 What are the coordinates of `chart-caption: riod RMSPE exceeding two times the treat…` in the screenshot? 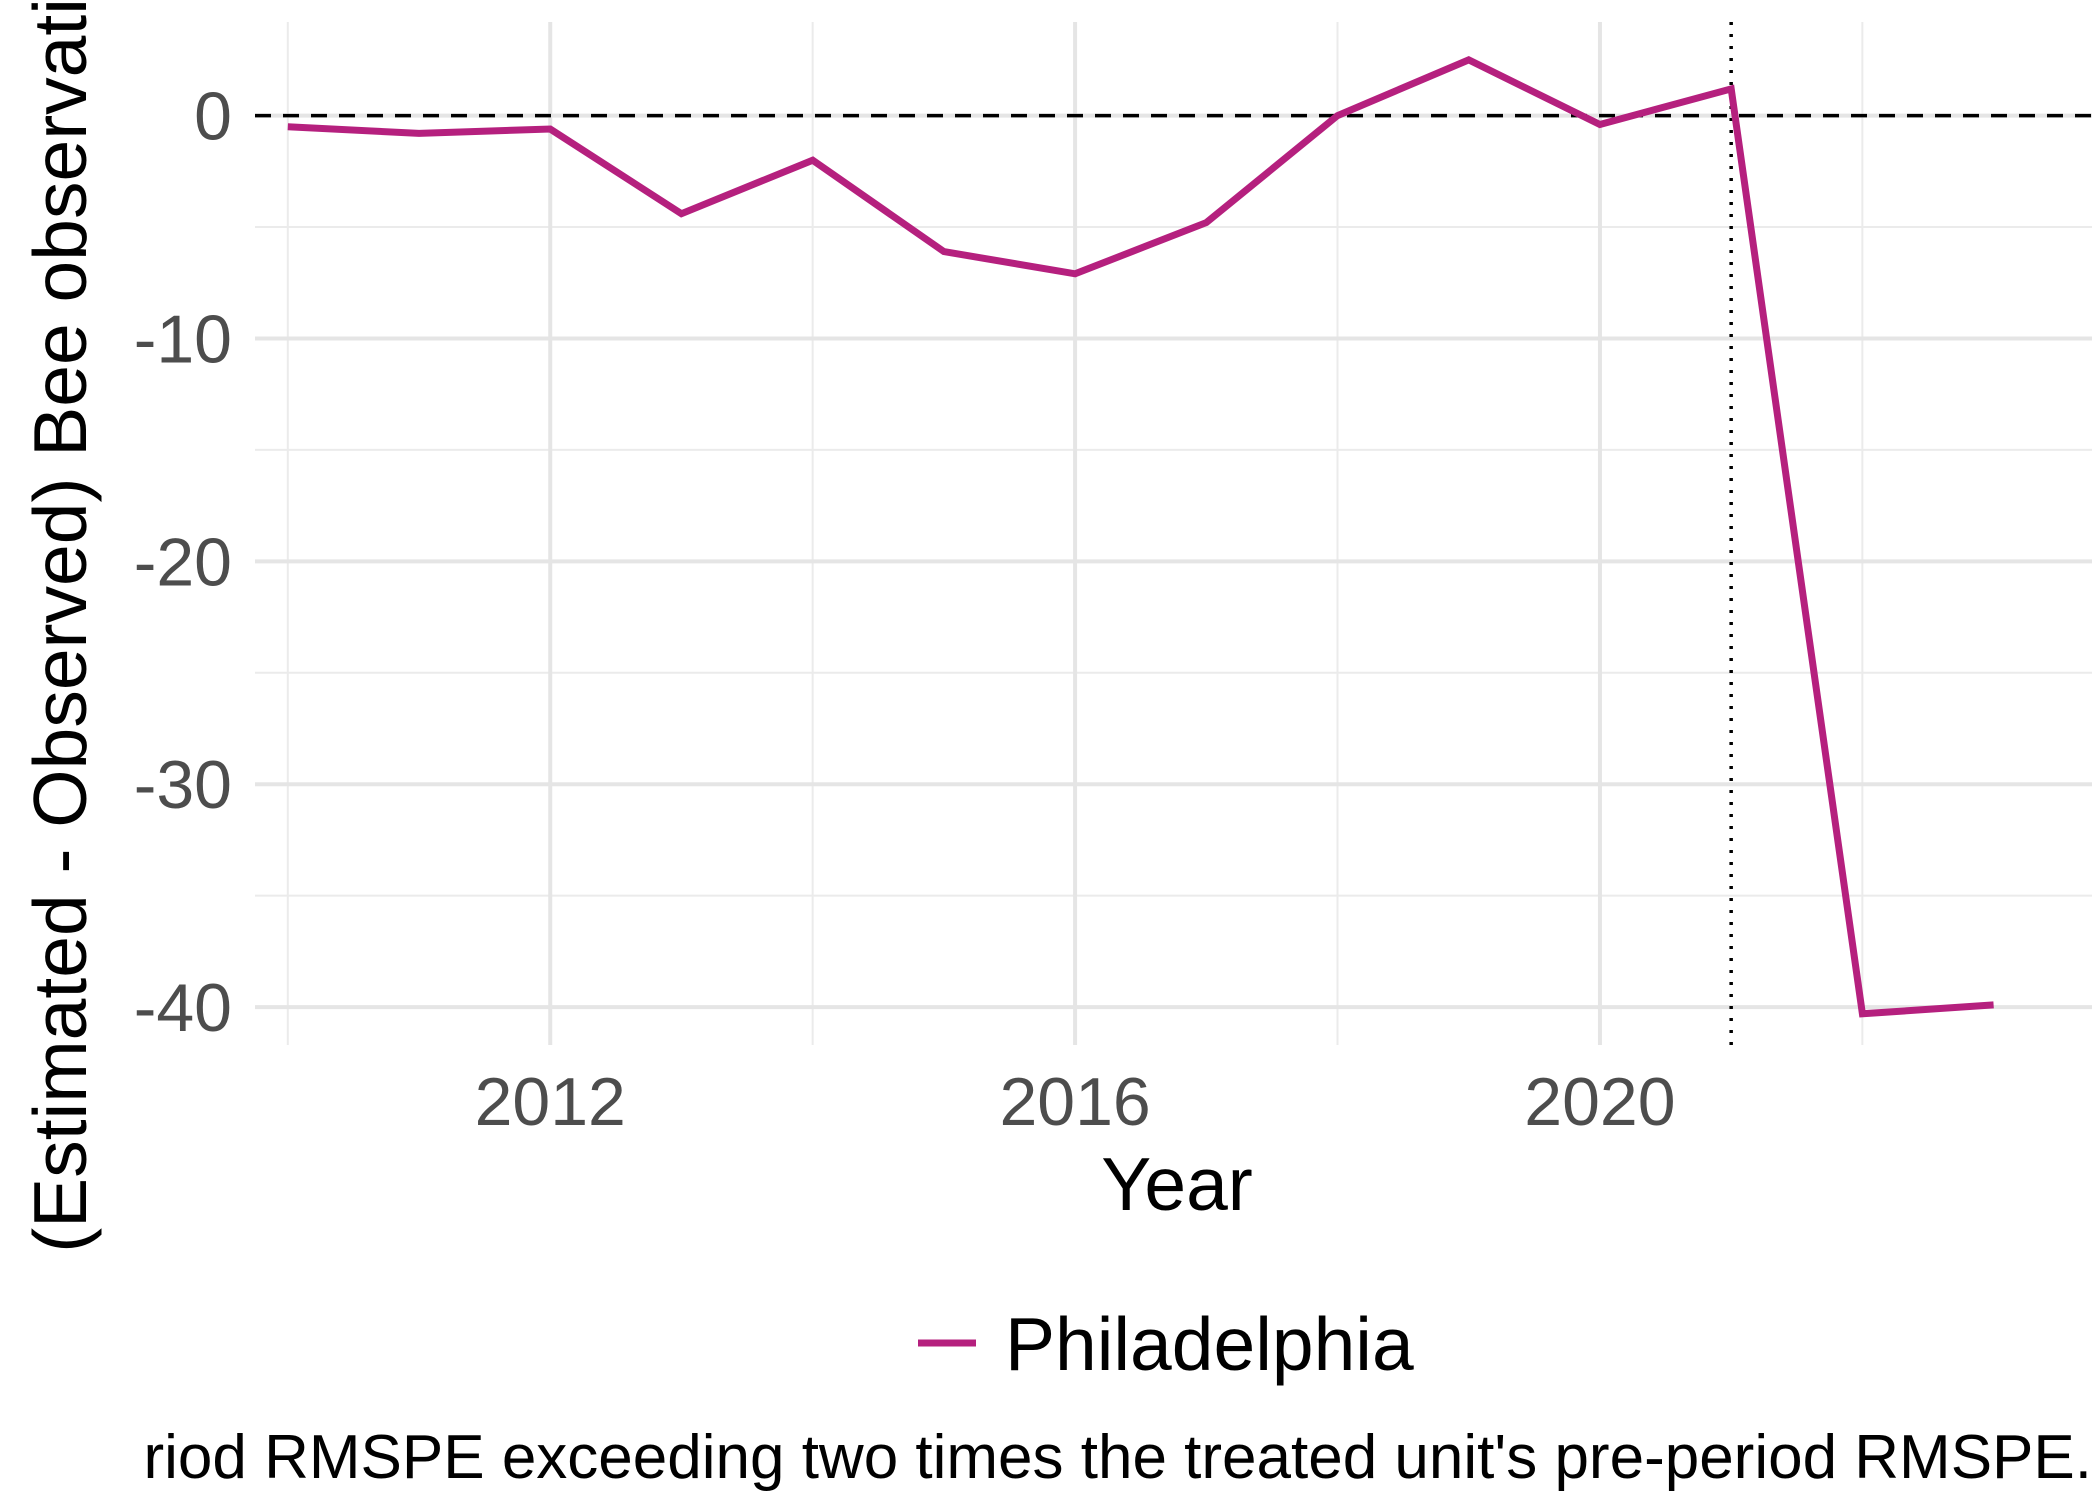 It's located at (1118, 1457).